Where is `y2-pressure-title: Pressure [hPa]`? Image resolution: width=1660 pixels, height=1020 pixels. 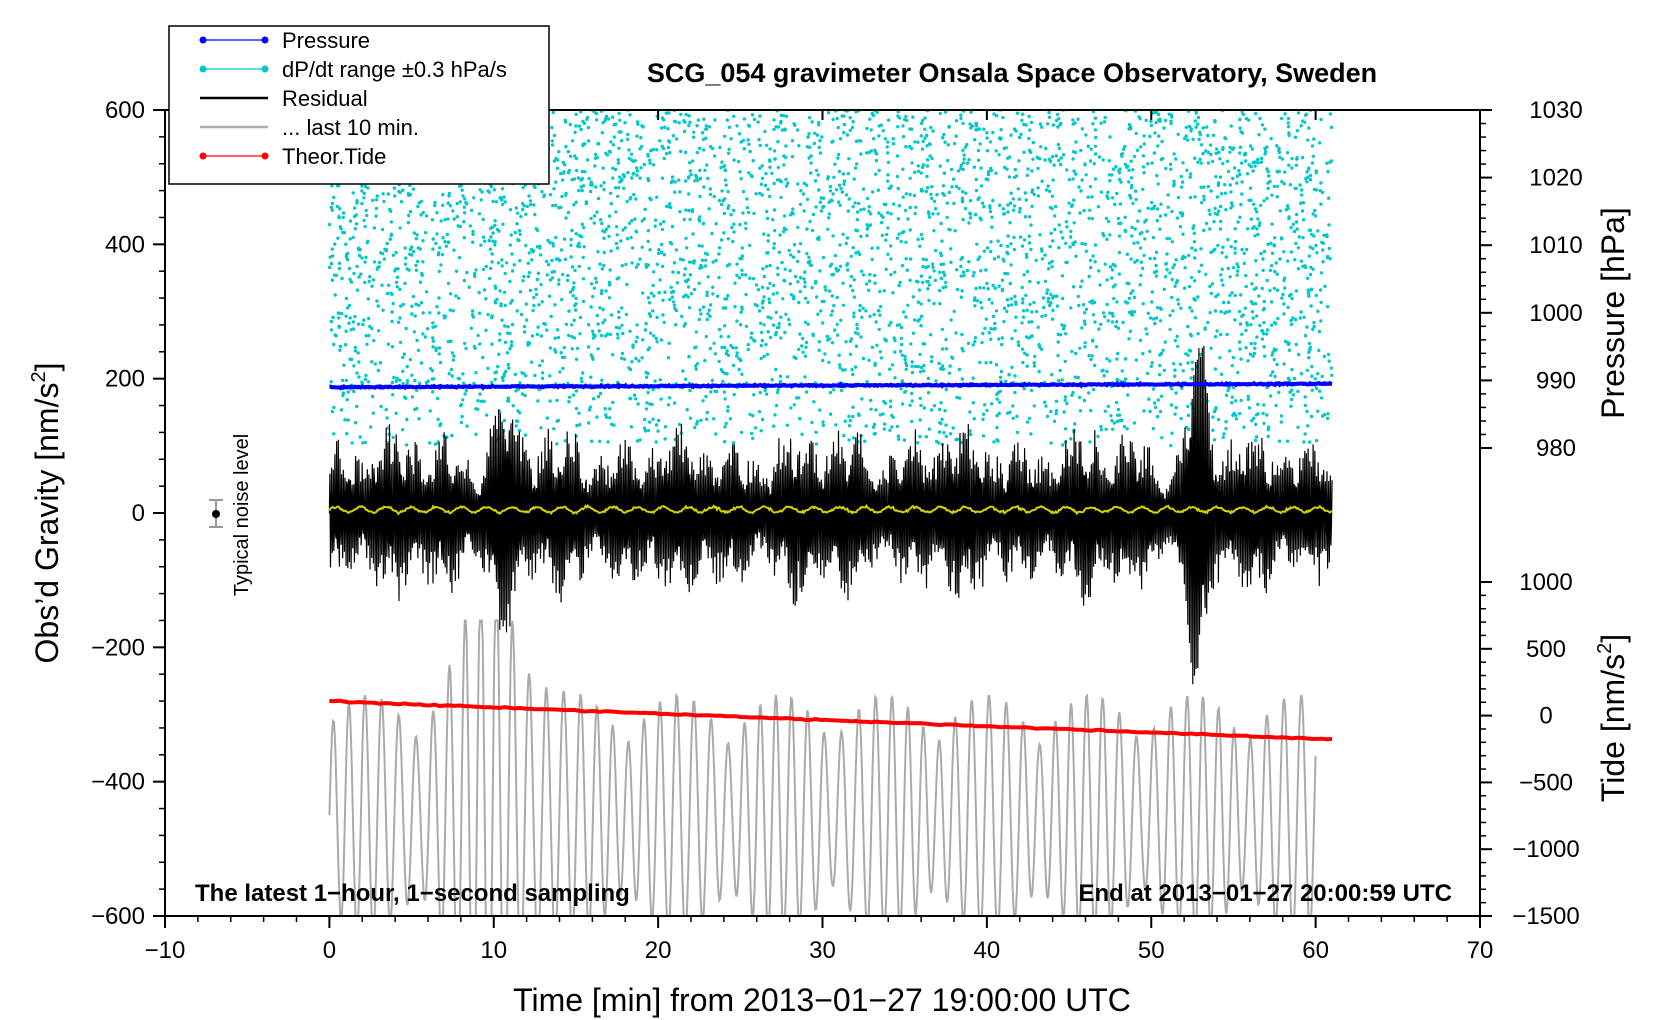
y2-pressure-title: Pressure [hPa] is located at coordinates (1613, 313).